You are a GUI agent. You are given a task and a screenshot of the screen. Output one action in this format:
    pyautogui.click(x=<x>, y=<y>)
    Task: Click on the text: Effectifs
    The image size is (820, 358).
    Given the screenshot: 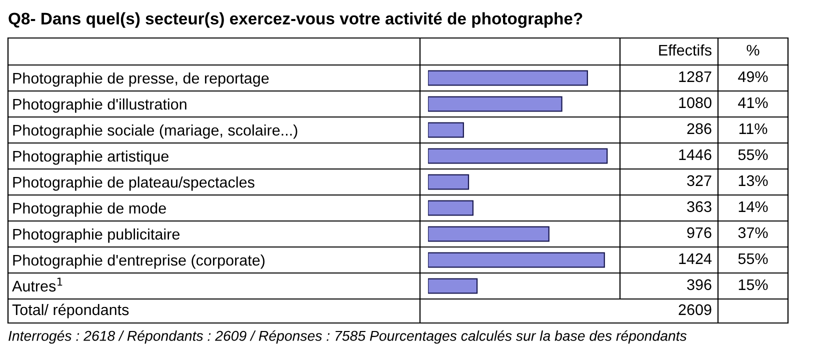 What is the action you would take?
    pyautogui.click(x=685, y=50)
    